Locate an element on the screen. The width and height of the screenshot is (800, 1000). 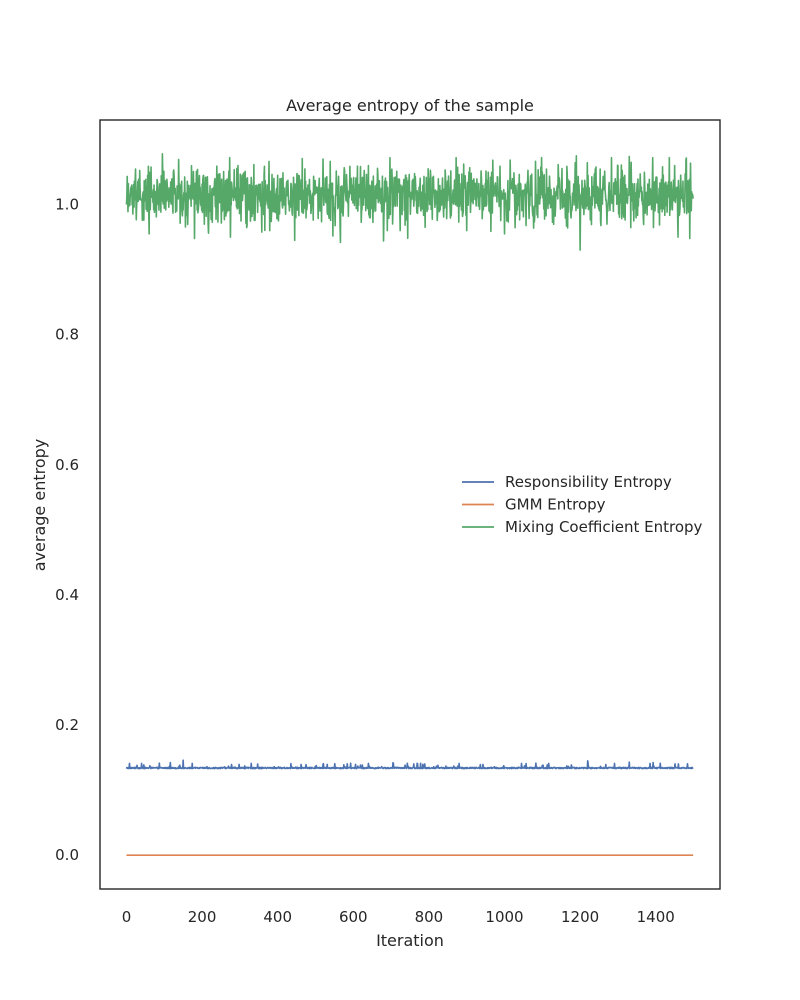
y-tick-label: 0.2 is located at coordinates (67, 725).